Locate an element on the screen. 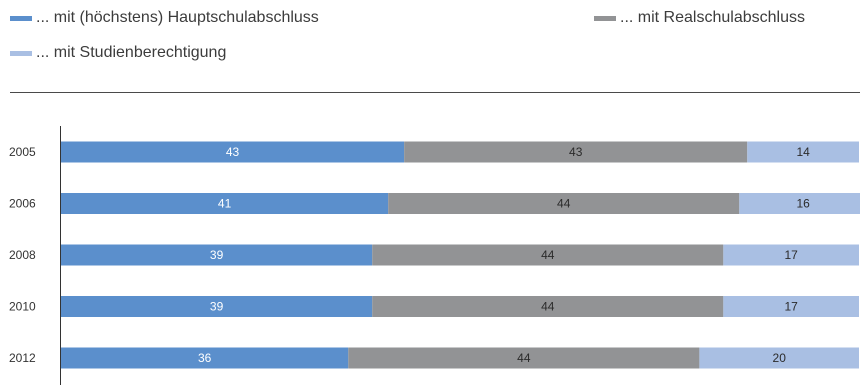 This screenshot has height=391, width=860. data-label: 36 is located at coordinates (205, 358).